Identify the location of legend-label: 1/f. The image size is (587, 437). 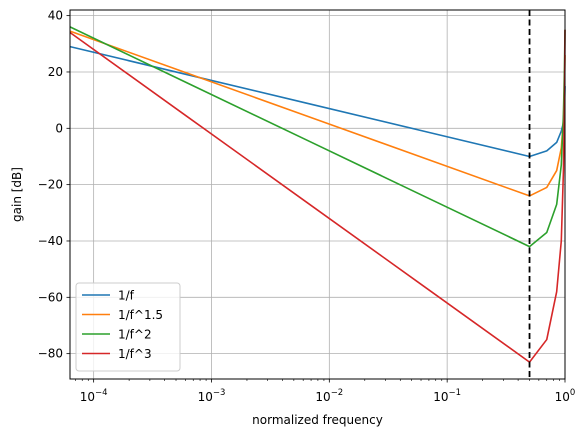
(126, 296).